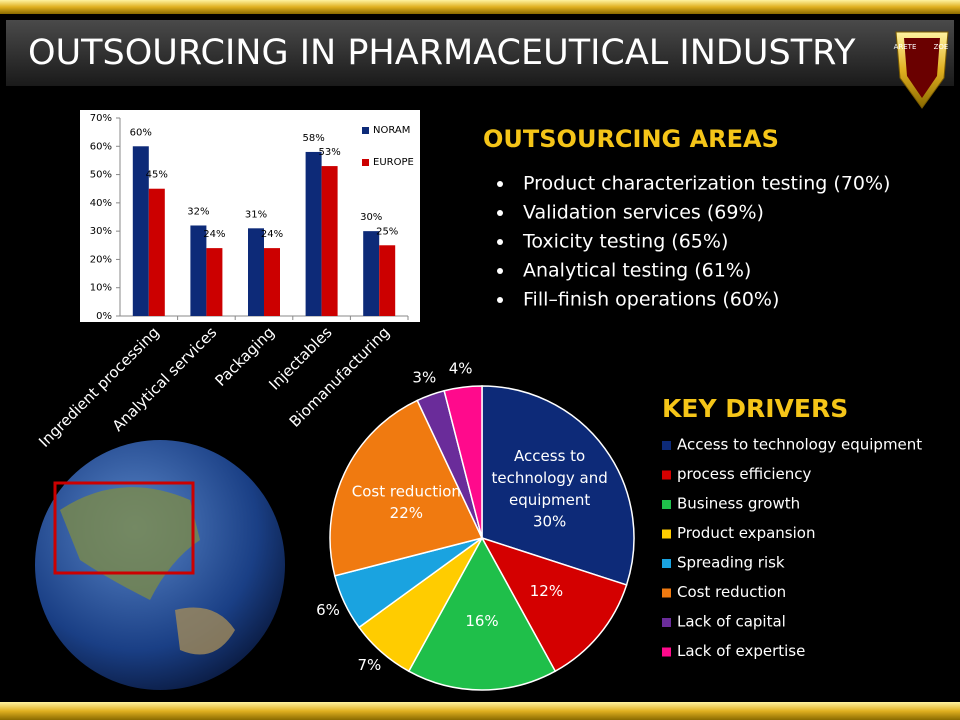 This screenshot has width=960, height=720. Describe the element at coordinates (741, 651) in the screenshot. I see `legend-label: Lack of expertise` at that location.